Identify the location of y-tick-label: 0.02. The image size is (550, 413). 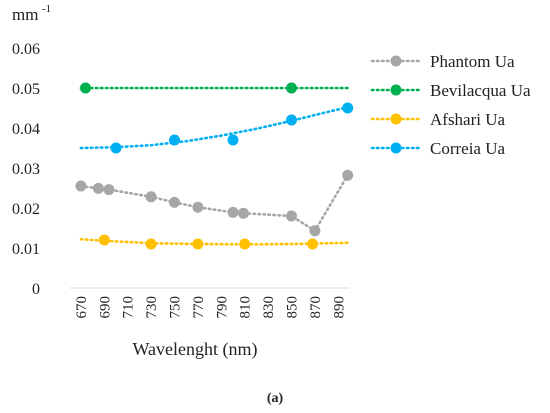
(26, 209).